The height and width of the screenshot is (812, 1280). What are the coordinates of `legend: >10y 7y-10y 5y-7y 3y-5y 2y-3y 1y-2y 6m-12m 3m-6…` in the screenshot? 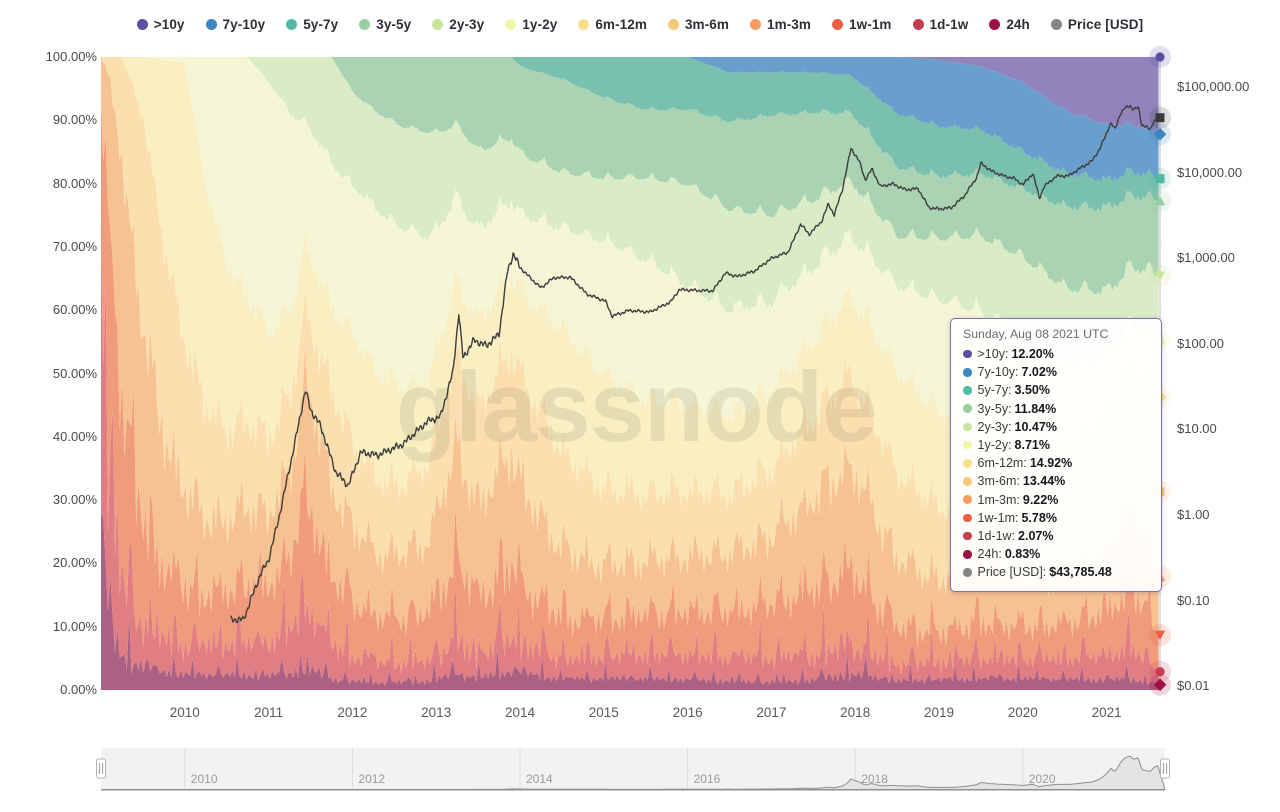 It's located at (640, 24).